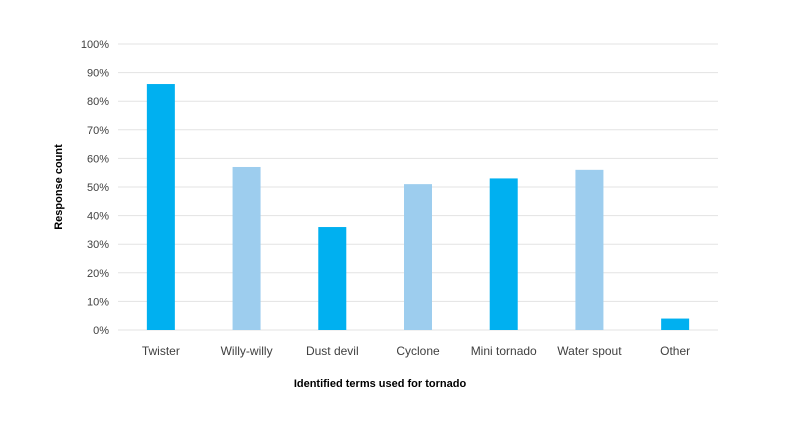 Image resolution: width=800 pixels, height=425 pixels. Describe the element at coordinates (98, 274) in the screenshot. I see `y-tick-label: 20%` at that location.